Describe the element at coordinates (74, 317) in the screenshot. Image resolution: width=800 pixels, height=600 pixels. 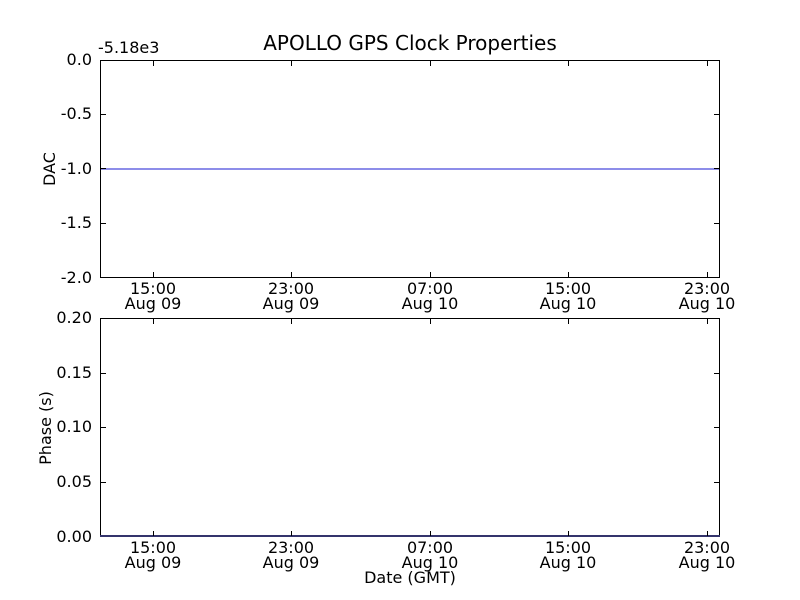
I see `y-tick-label: 0.20` at that location.